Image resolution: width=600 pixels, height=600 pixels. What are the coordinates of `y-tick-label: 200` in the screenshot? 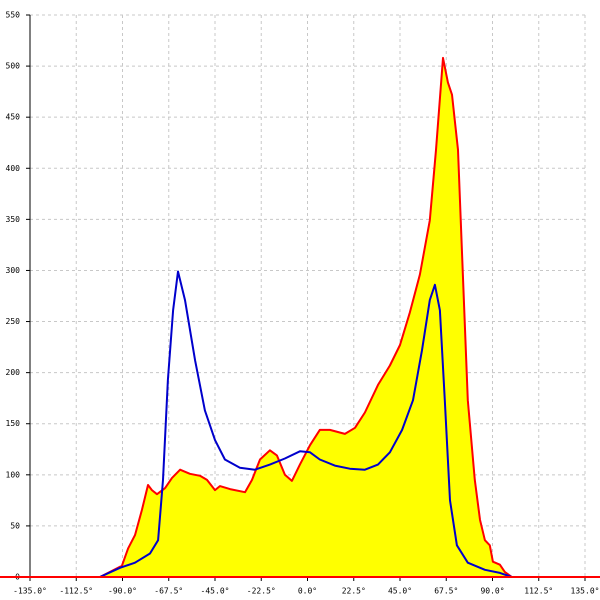 It's located at (13, 372).